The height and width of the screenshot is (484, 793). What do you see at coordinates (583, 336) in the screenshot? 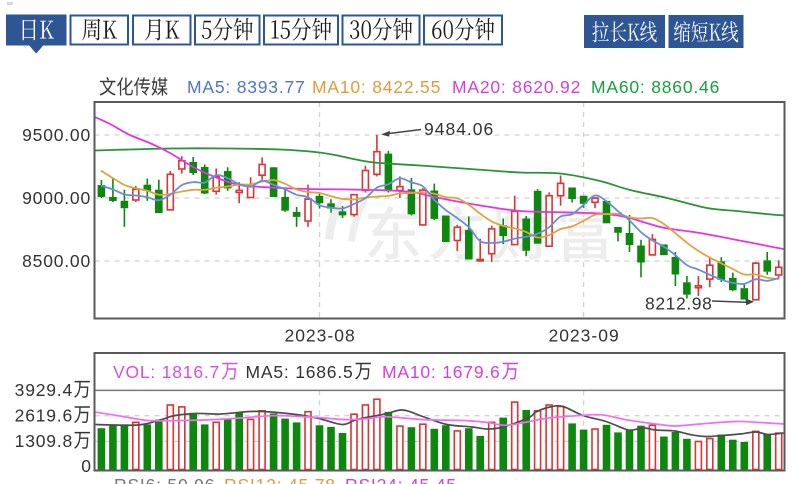
I see `svg-text: 2023-09` at bounding box center [583, 336].